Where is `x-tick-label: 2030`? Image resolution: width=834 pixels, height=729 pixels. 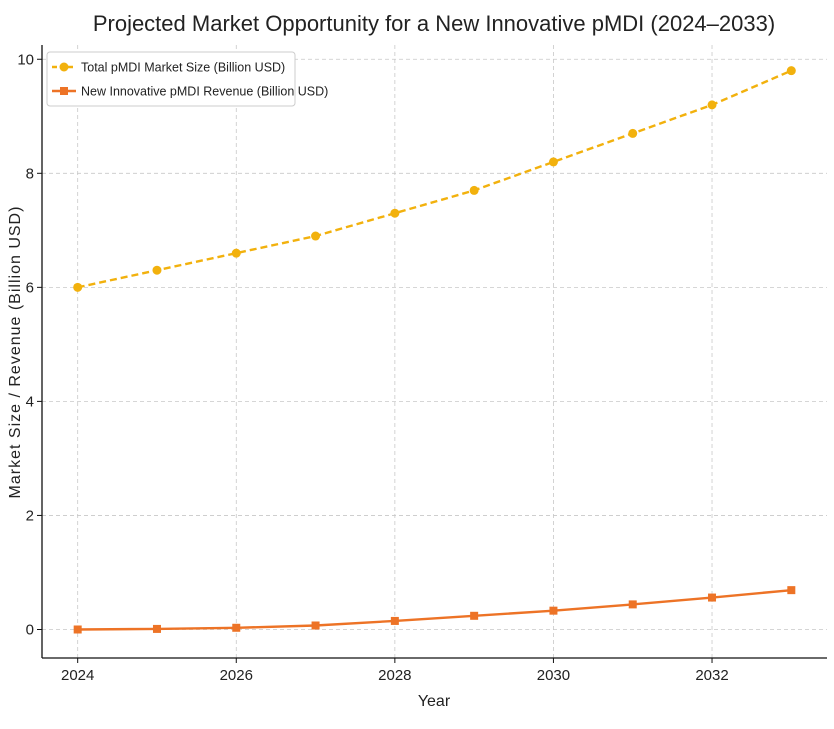
x-tick-label: 2030 is located at coordinates (553, 675).